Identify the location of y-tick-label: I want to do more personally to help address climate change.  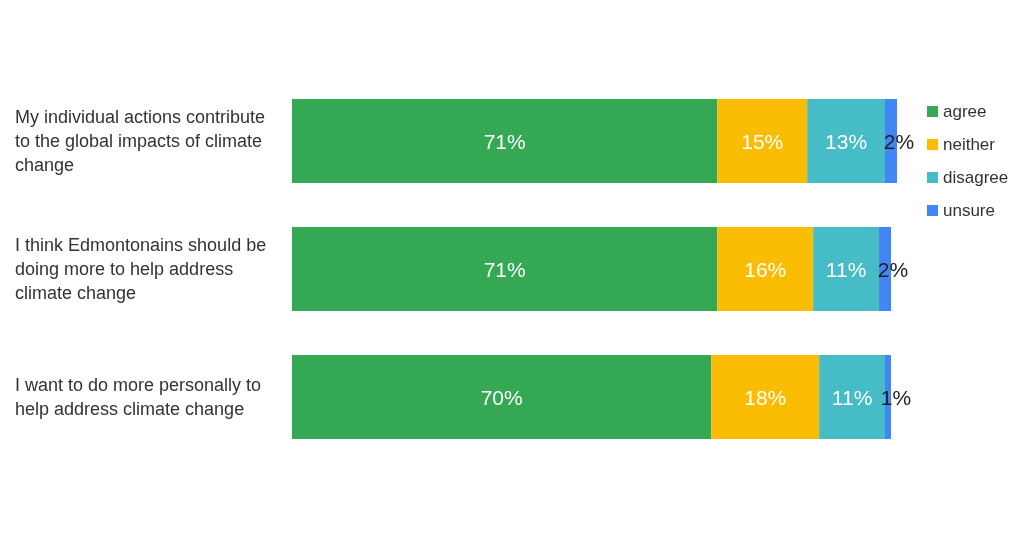
(141, 397).